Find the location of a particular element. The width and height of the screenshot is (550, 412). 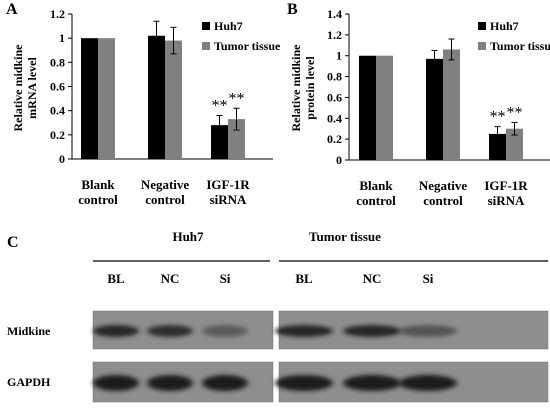

y-axis-title: Relative midkineprotein level is located at coordinates (303, 88).